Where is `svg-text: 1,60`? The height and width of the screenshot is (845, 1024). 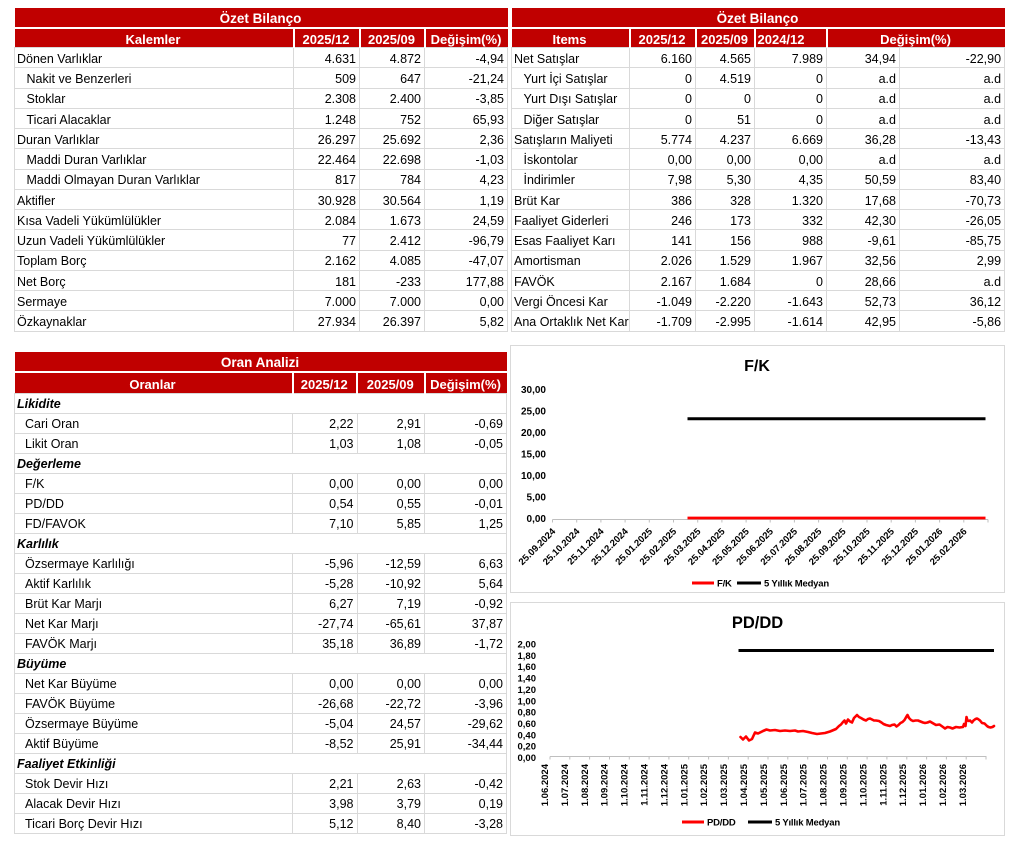
svg-text: 1,60 is located at coordinates (527, 667).